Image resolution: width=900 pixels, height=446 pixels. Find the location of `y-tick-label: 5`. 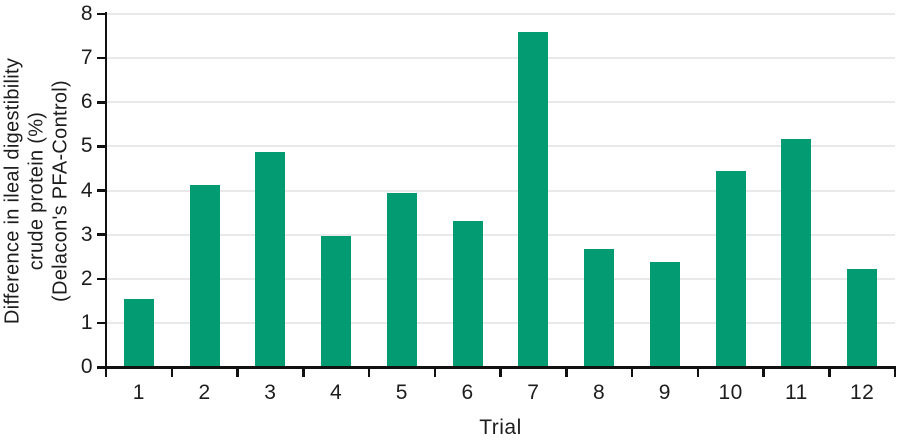

y-tick-label: 5 is located at coordinates (86, 146).